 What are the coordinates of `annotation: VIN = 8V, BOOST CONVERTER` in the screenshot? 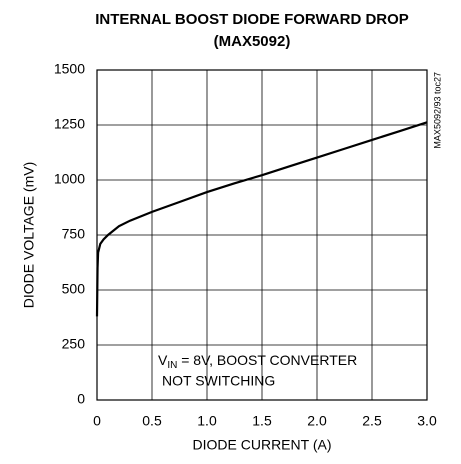 It's located at (257, 361).